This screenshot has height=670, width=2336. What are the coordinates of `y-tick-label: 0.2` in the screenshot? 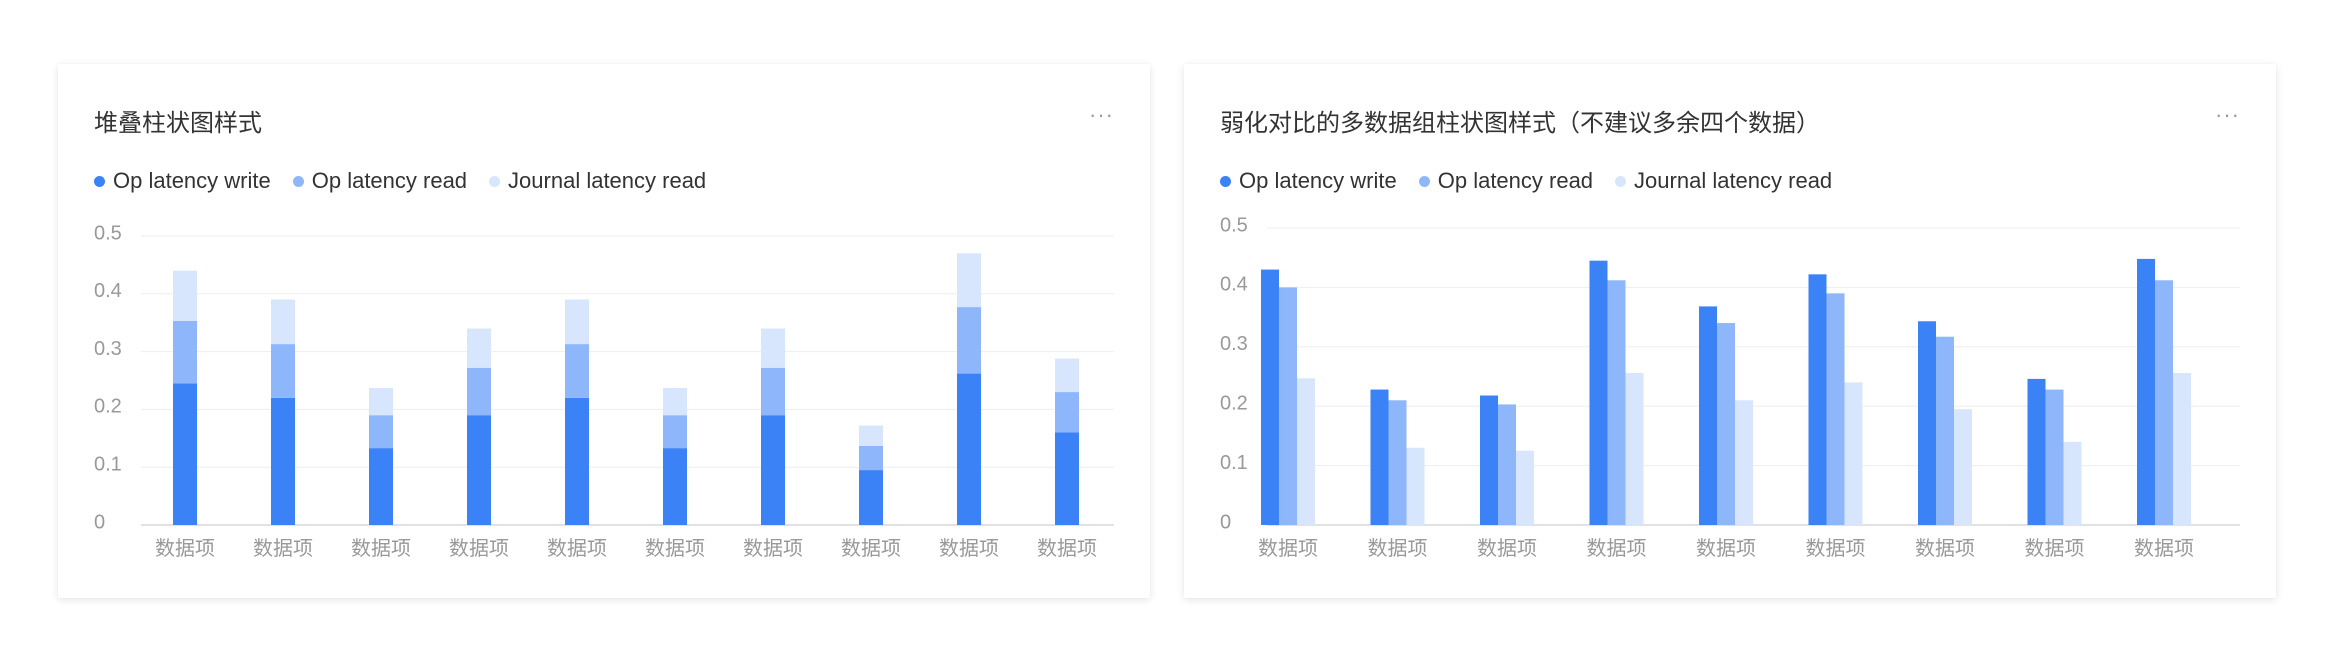 It's located at (108, 407).